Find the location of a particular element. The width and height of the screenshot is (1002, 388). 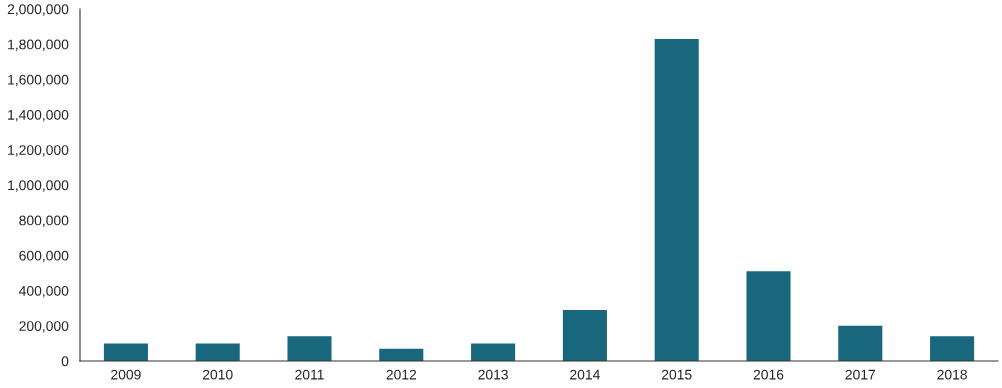

y-tick-label: 0 is located at coordinates (65, 361).